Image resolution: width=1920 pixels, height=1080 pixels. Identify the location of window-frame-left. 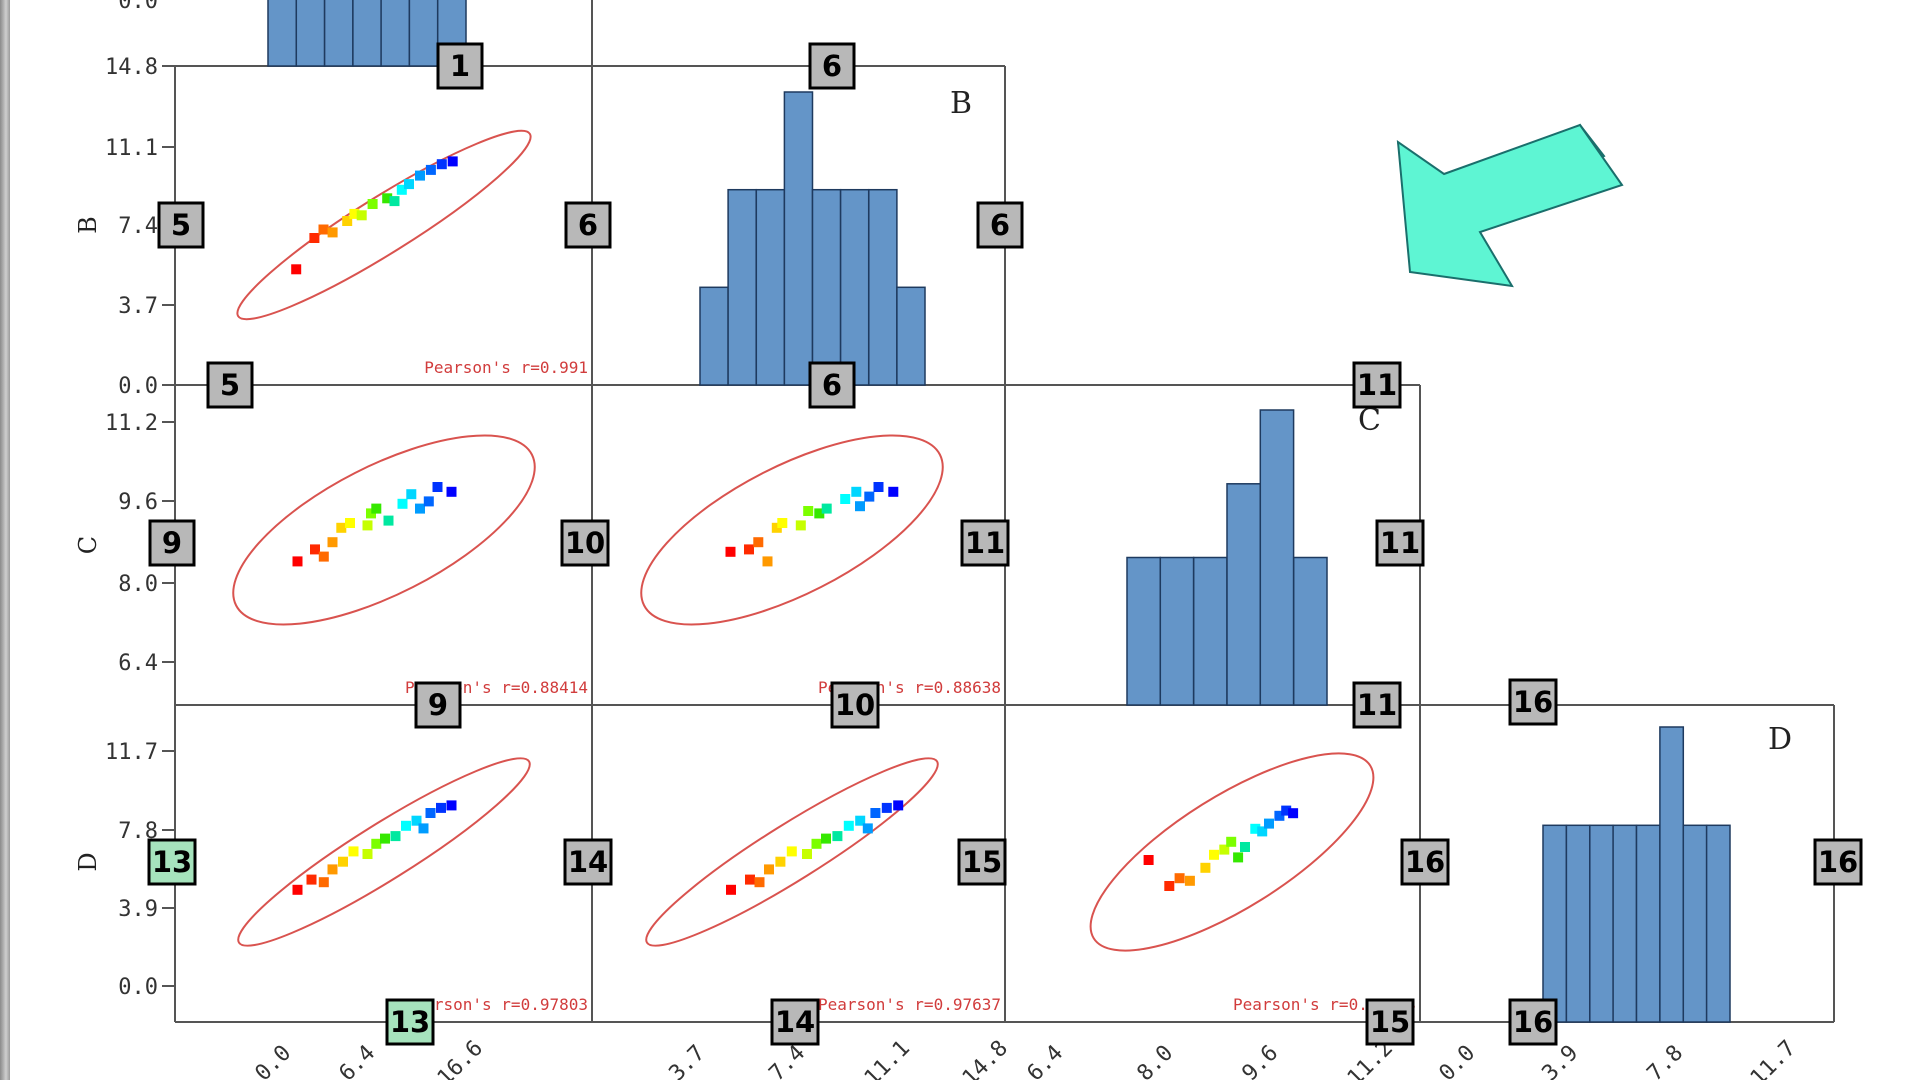
(5, 540).